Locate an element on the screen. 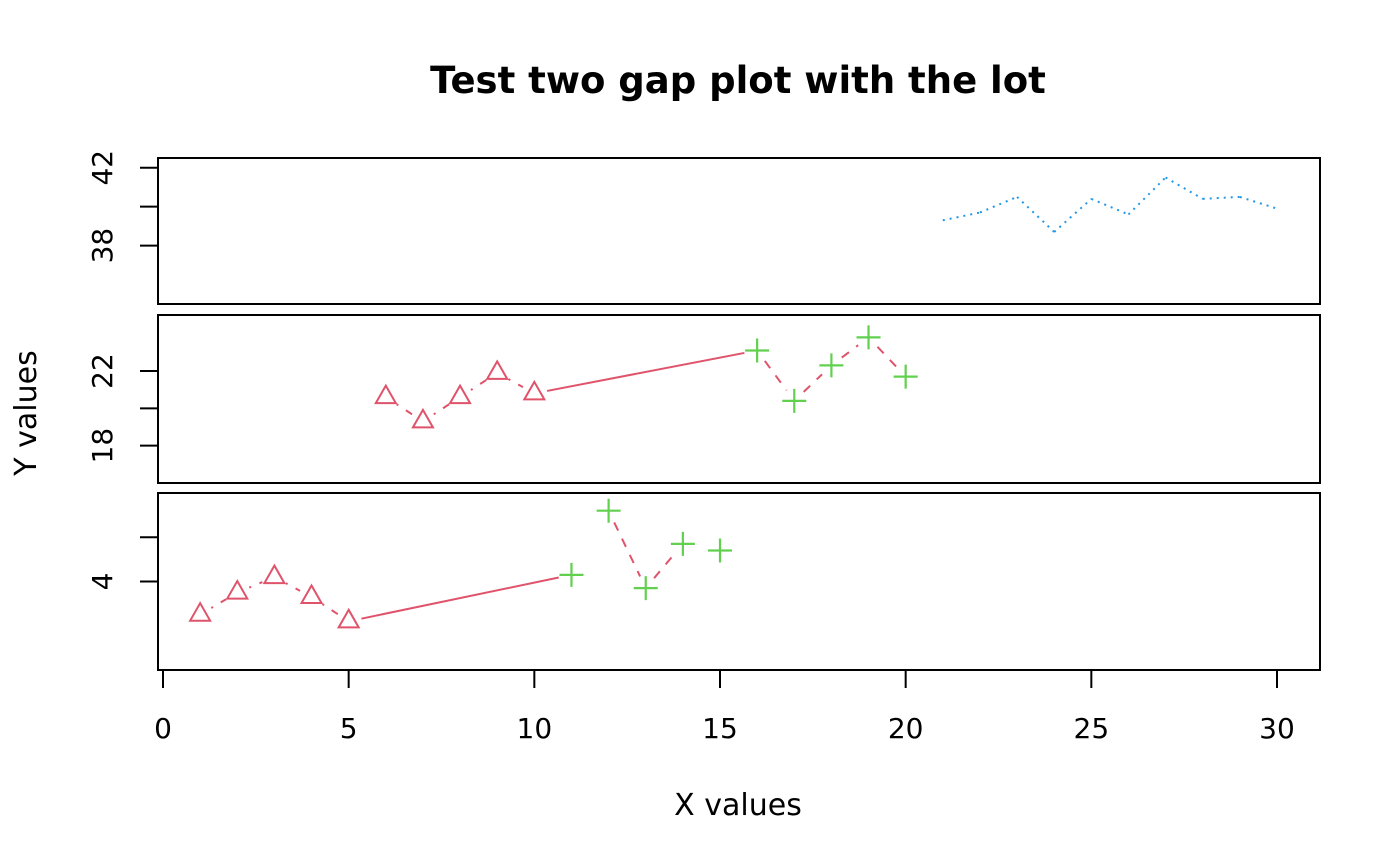 Image resolution: width=1400 pixels, height=866 pixels. panel-frame-upper is located at coordinates (739, 231).